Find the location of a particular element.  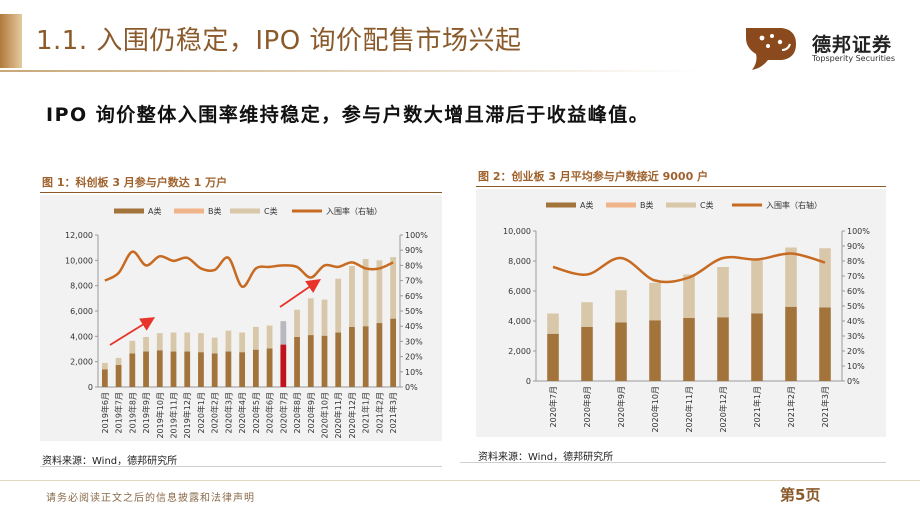

chart1-y2-tick-label: 70% is located at coordinates (414, 281).